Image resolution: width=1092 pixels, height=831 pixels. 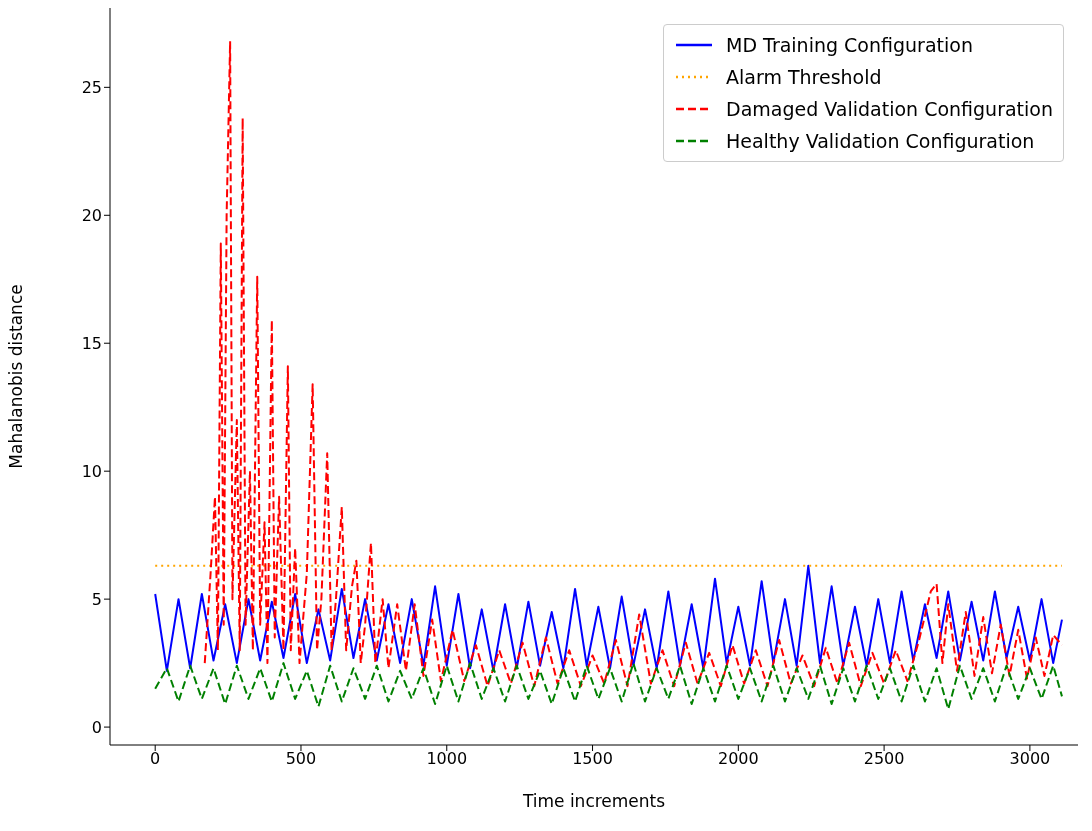 What do you see at coordinates (849, 45) in the screenshot?
I see `legend-label: MD Training Configuration` at bounding box center [849, 45].